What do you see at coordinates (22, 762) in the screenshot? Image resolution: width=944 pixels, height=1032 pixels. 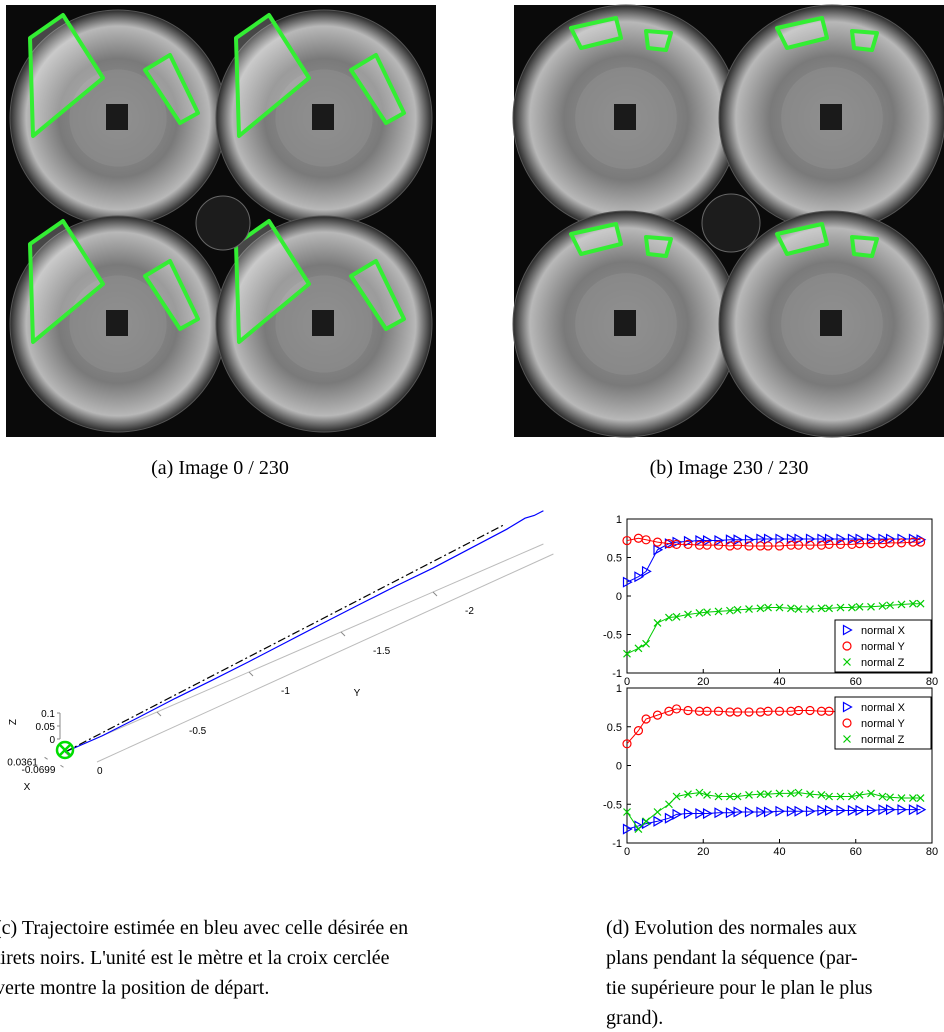 I see `x-tick-label: 0.0361` at bounding box center [22, 762].